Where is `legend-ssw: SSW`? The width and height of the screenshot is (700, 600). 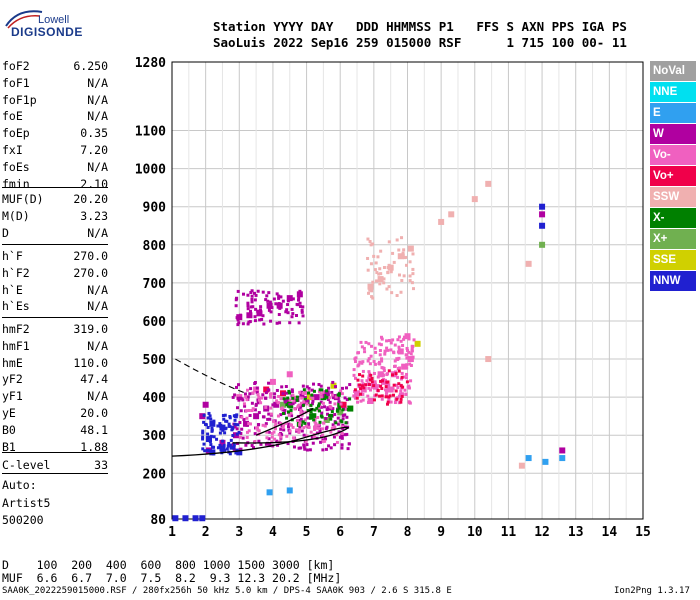
legend-ssw: SSW is located at coordinates (673, 197).